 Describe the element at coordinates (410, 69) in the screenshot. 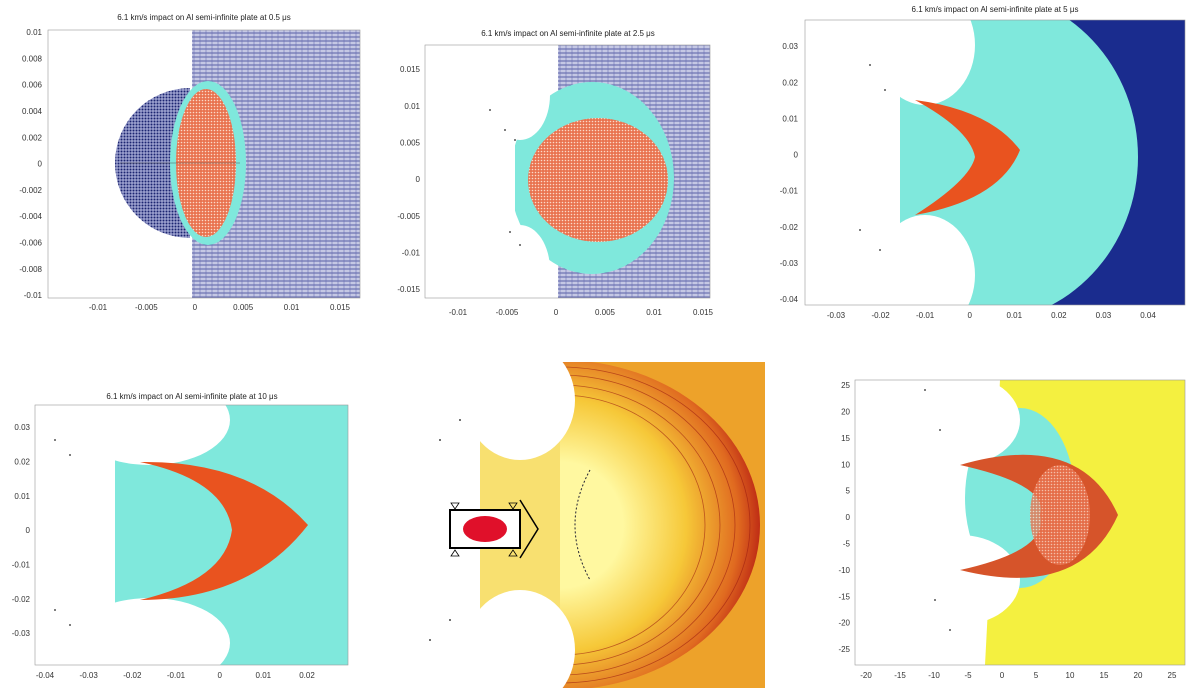

I see `y-tick-label: 0.015` at that location.